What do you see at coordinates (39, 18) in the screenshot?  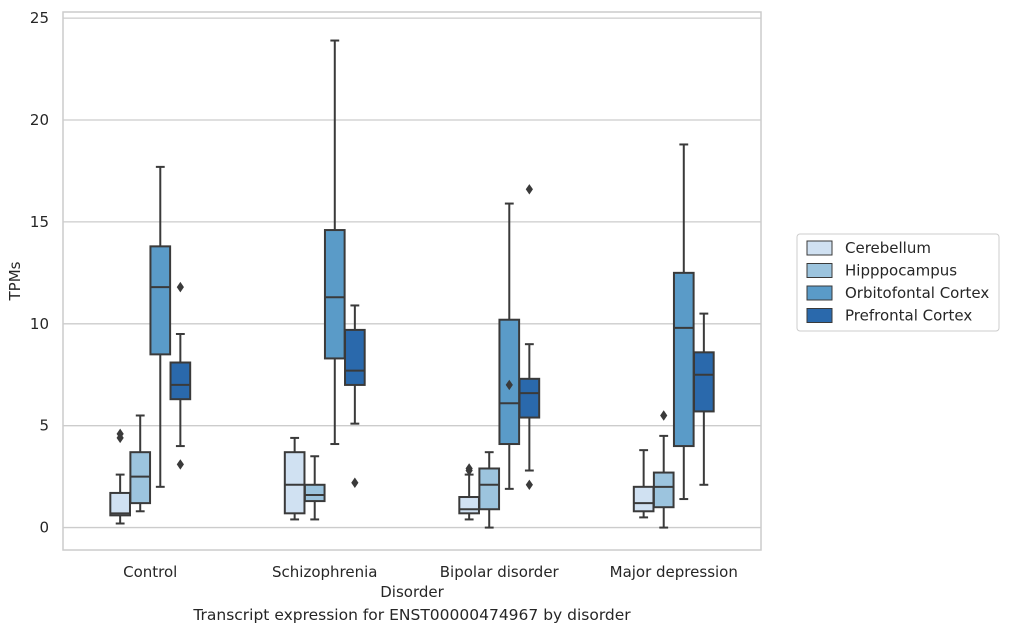 I see `y-tick-label: 25` at bounding box center [39, 18].